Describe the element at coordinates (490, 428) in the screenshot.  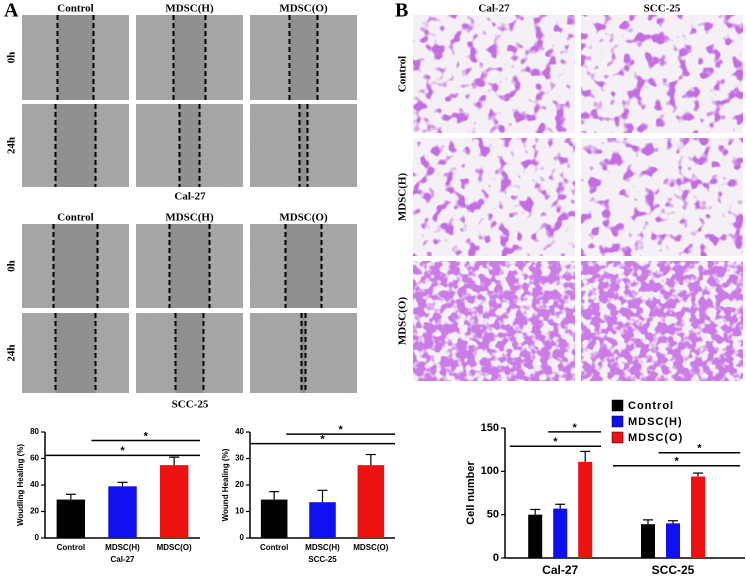
I see `y-tick-label: 150` at that location.